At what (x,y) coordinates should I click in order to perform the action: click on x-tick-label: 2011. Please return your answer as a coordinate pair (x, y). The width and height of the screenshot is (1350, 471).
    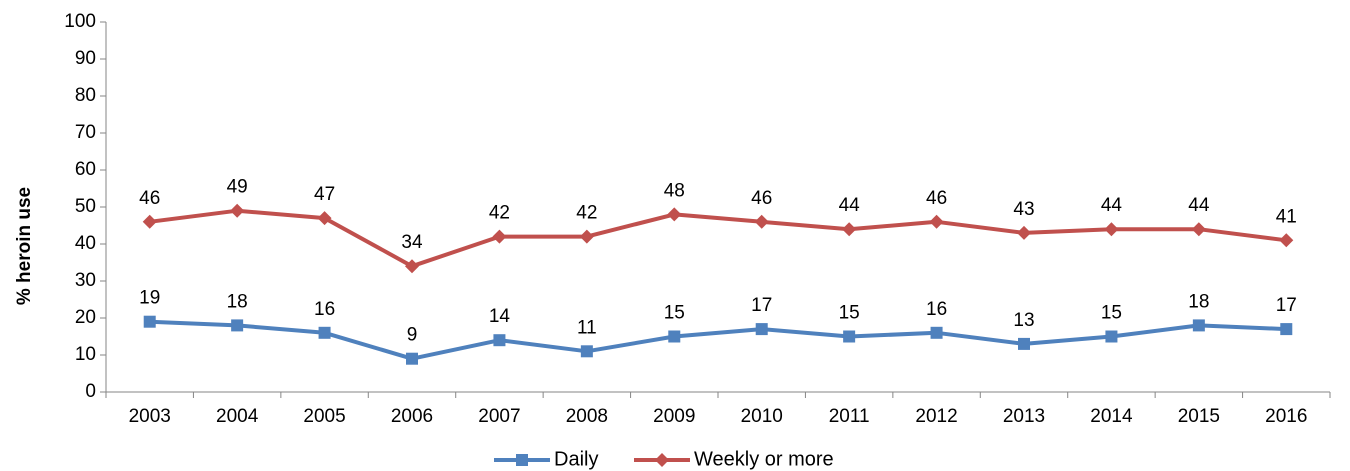
    Looking at the image, I should click on (849, 416).